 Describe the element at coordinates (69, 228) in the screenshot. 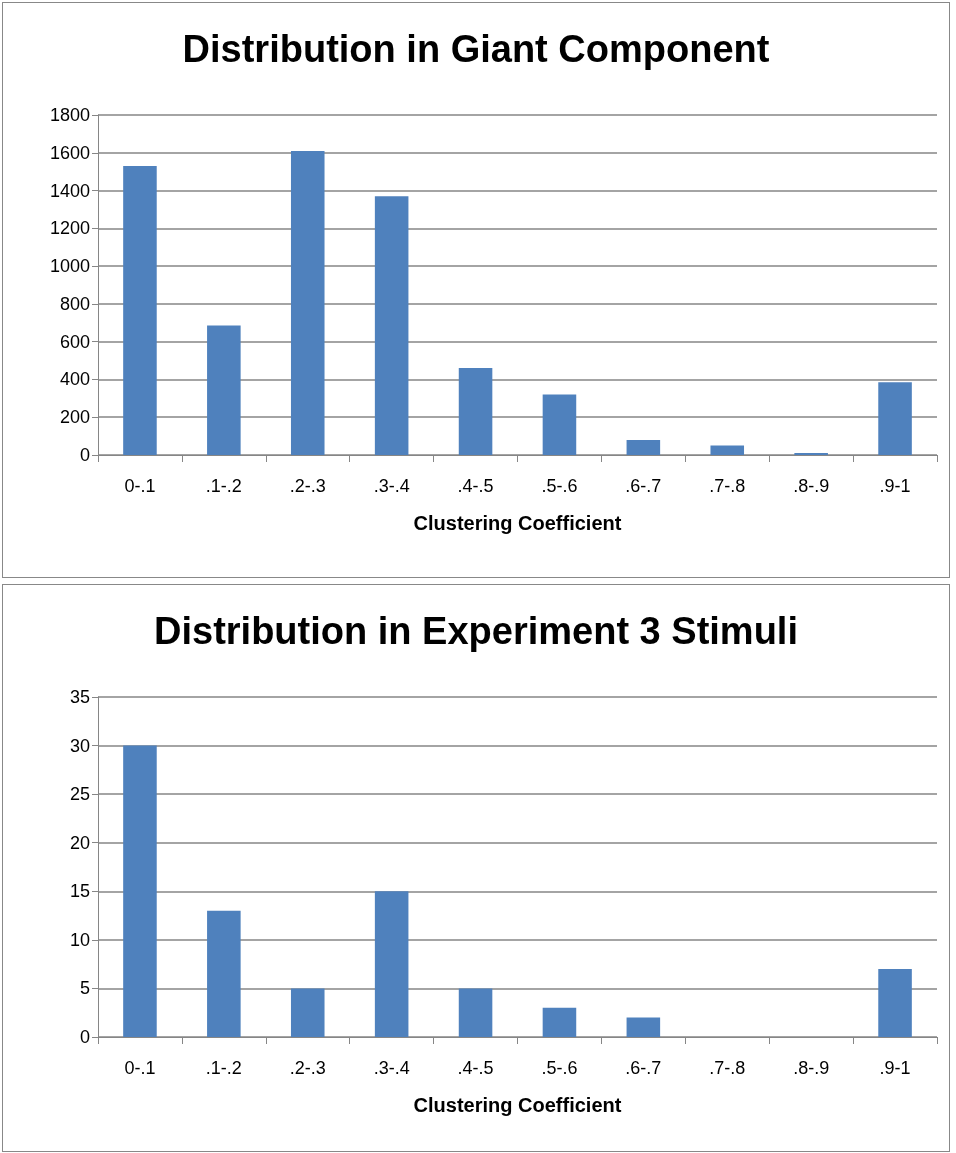

I see `y-tick-label: 1200` at that location.